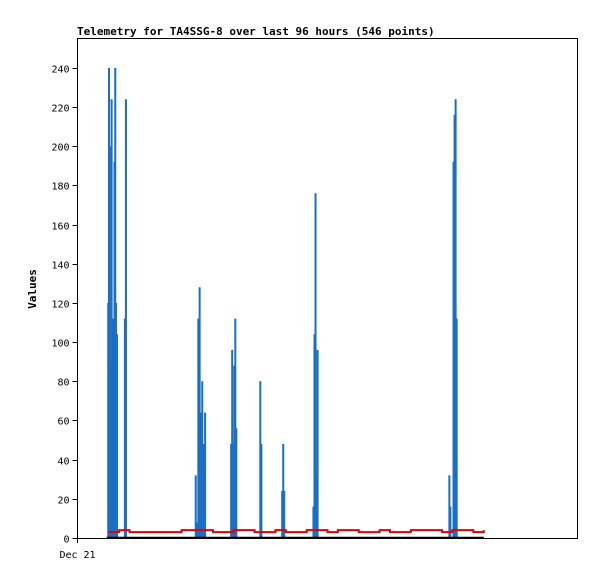 Image resolution: width=597 pixels, height=579 pixels. Describe the element at coordinates (77, 555) in the screenshot. I see `x-tick-label: Dec 21` at that location.